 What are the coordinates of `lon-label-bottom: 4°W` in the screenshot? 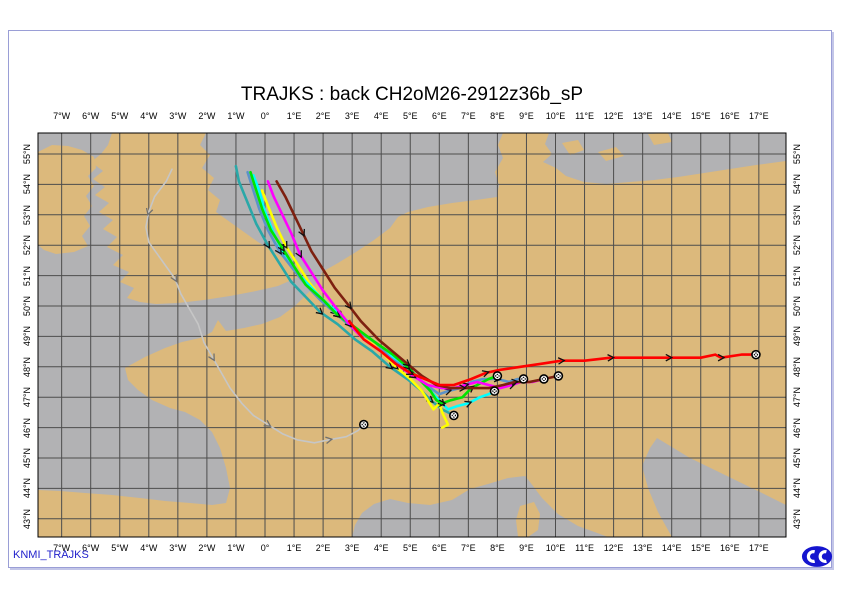 It's located at (149, 548).